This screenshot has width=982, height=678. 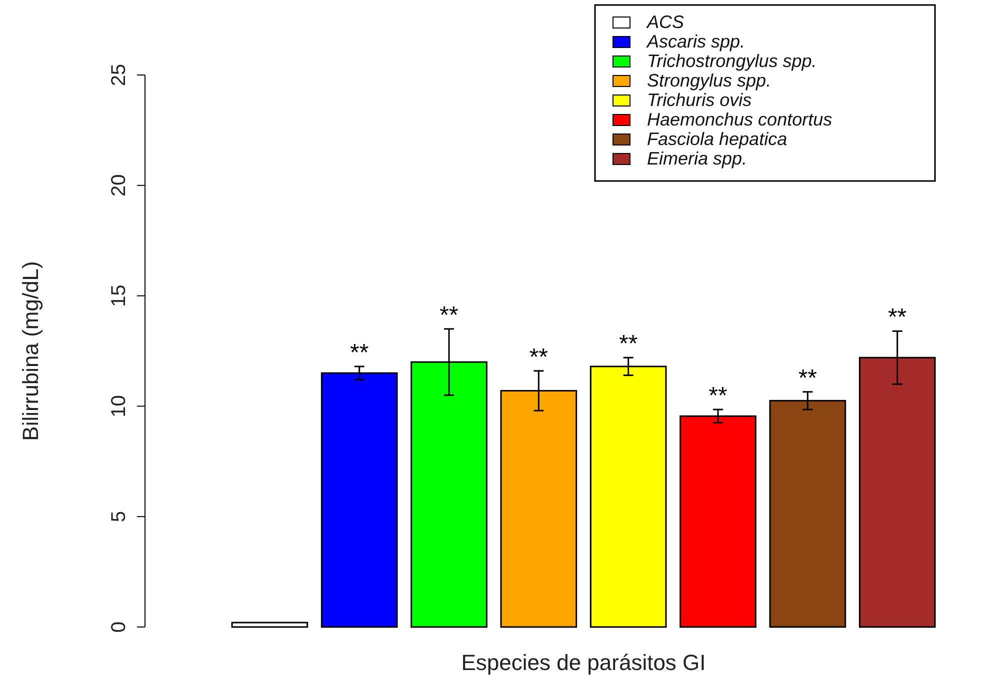 I want to click on y-tick-label: 20, so click(x=119, y=185).